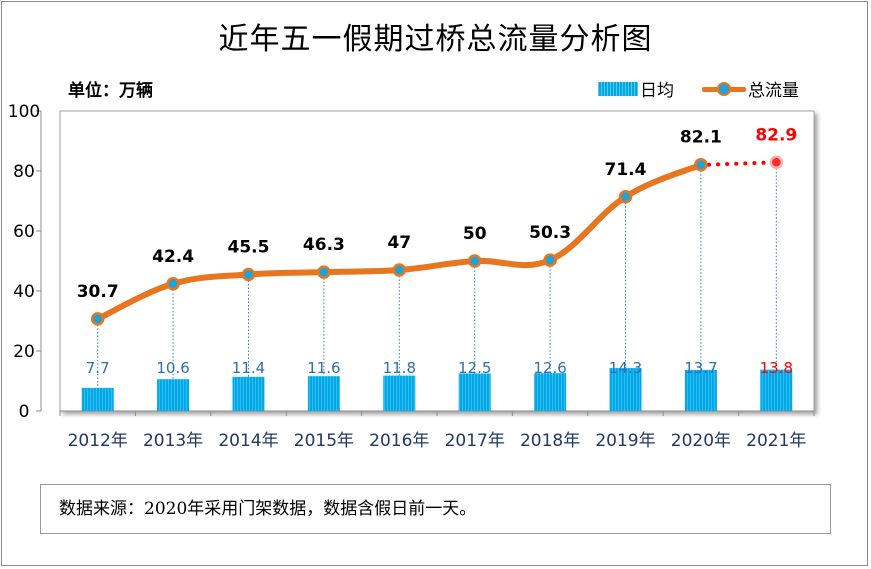 The image size is (871, 569). I want to click on legend-item-daily: 日均, so click(636, 88).